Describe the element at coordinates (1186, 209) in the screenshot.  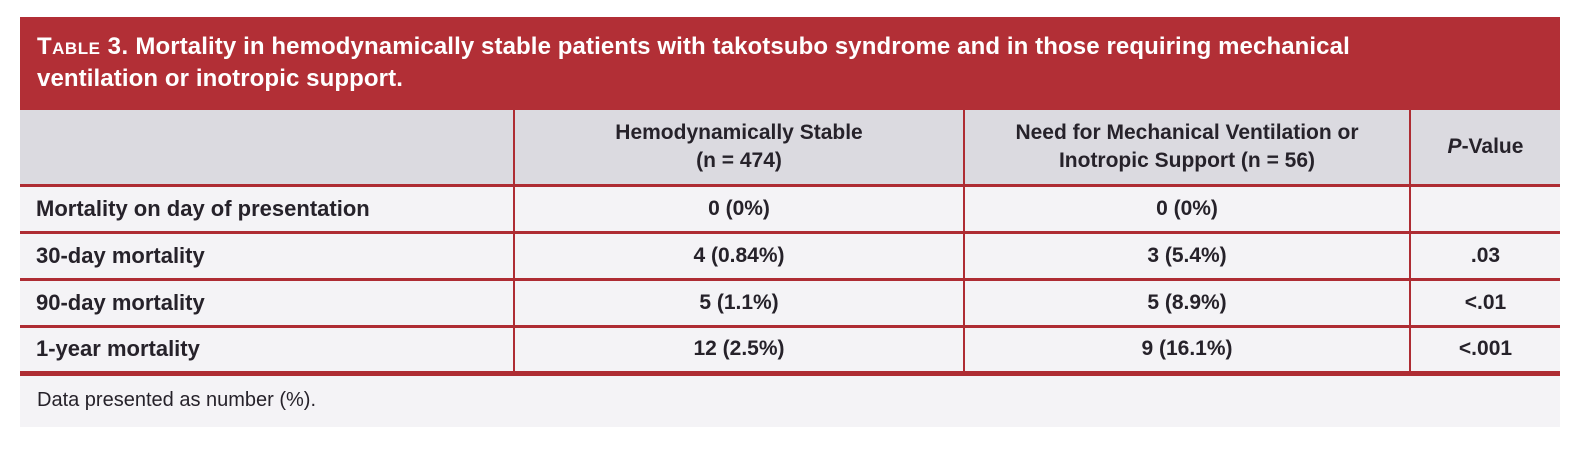
I see `ventilation-value-cell: 0 (0%)` at that location.